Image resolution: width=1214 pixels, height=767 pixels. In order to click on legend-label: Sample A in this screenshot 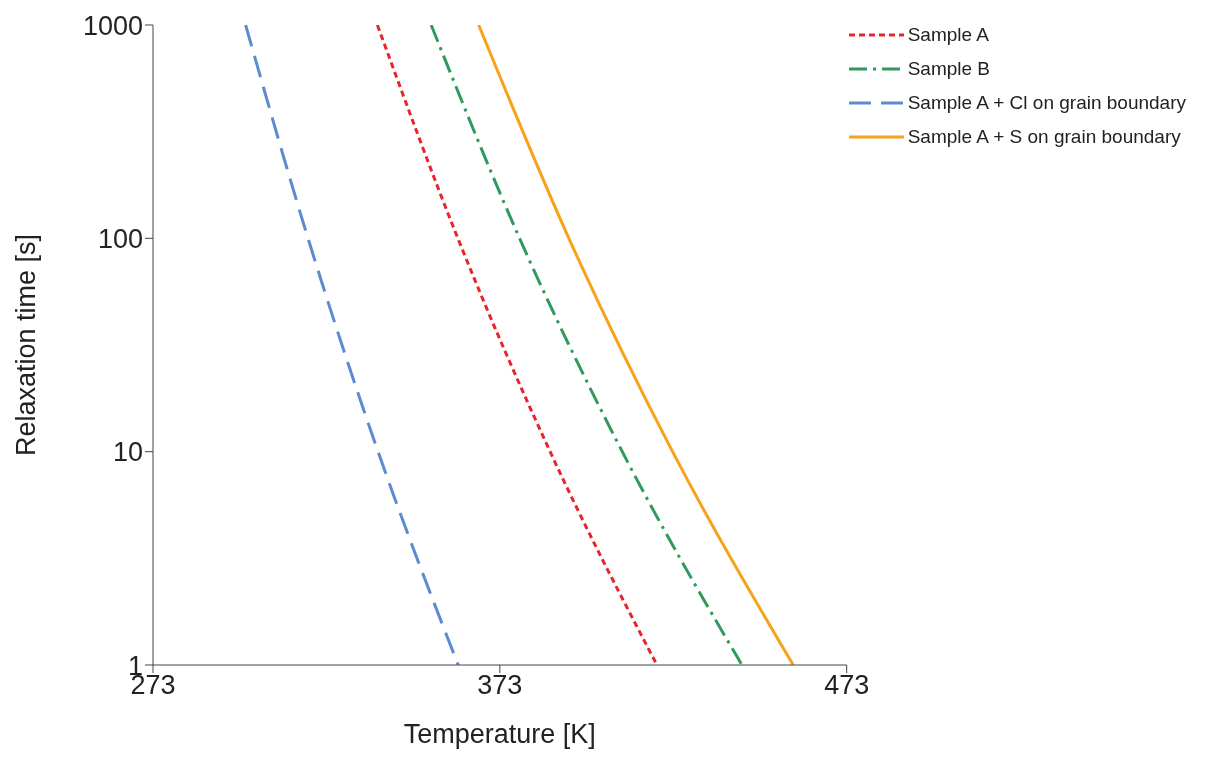, I will do `click(948, 35)`.